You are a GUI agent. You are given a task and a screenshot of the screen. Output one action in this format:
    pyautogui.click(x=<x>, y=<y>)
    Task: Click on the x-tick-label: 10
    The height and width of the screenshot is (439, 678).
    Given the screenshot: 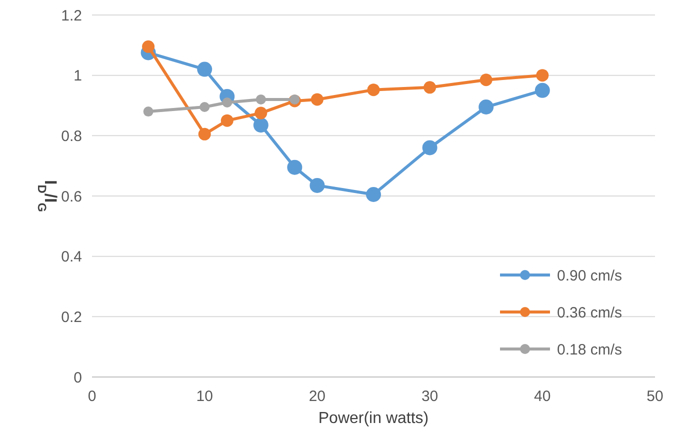 What is the action you would take?
    pyautogui.click(x=204, y=396)
    